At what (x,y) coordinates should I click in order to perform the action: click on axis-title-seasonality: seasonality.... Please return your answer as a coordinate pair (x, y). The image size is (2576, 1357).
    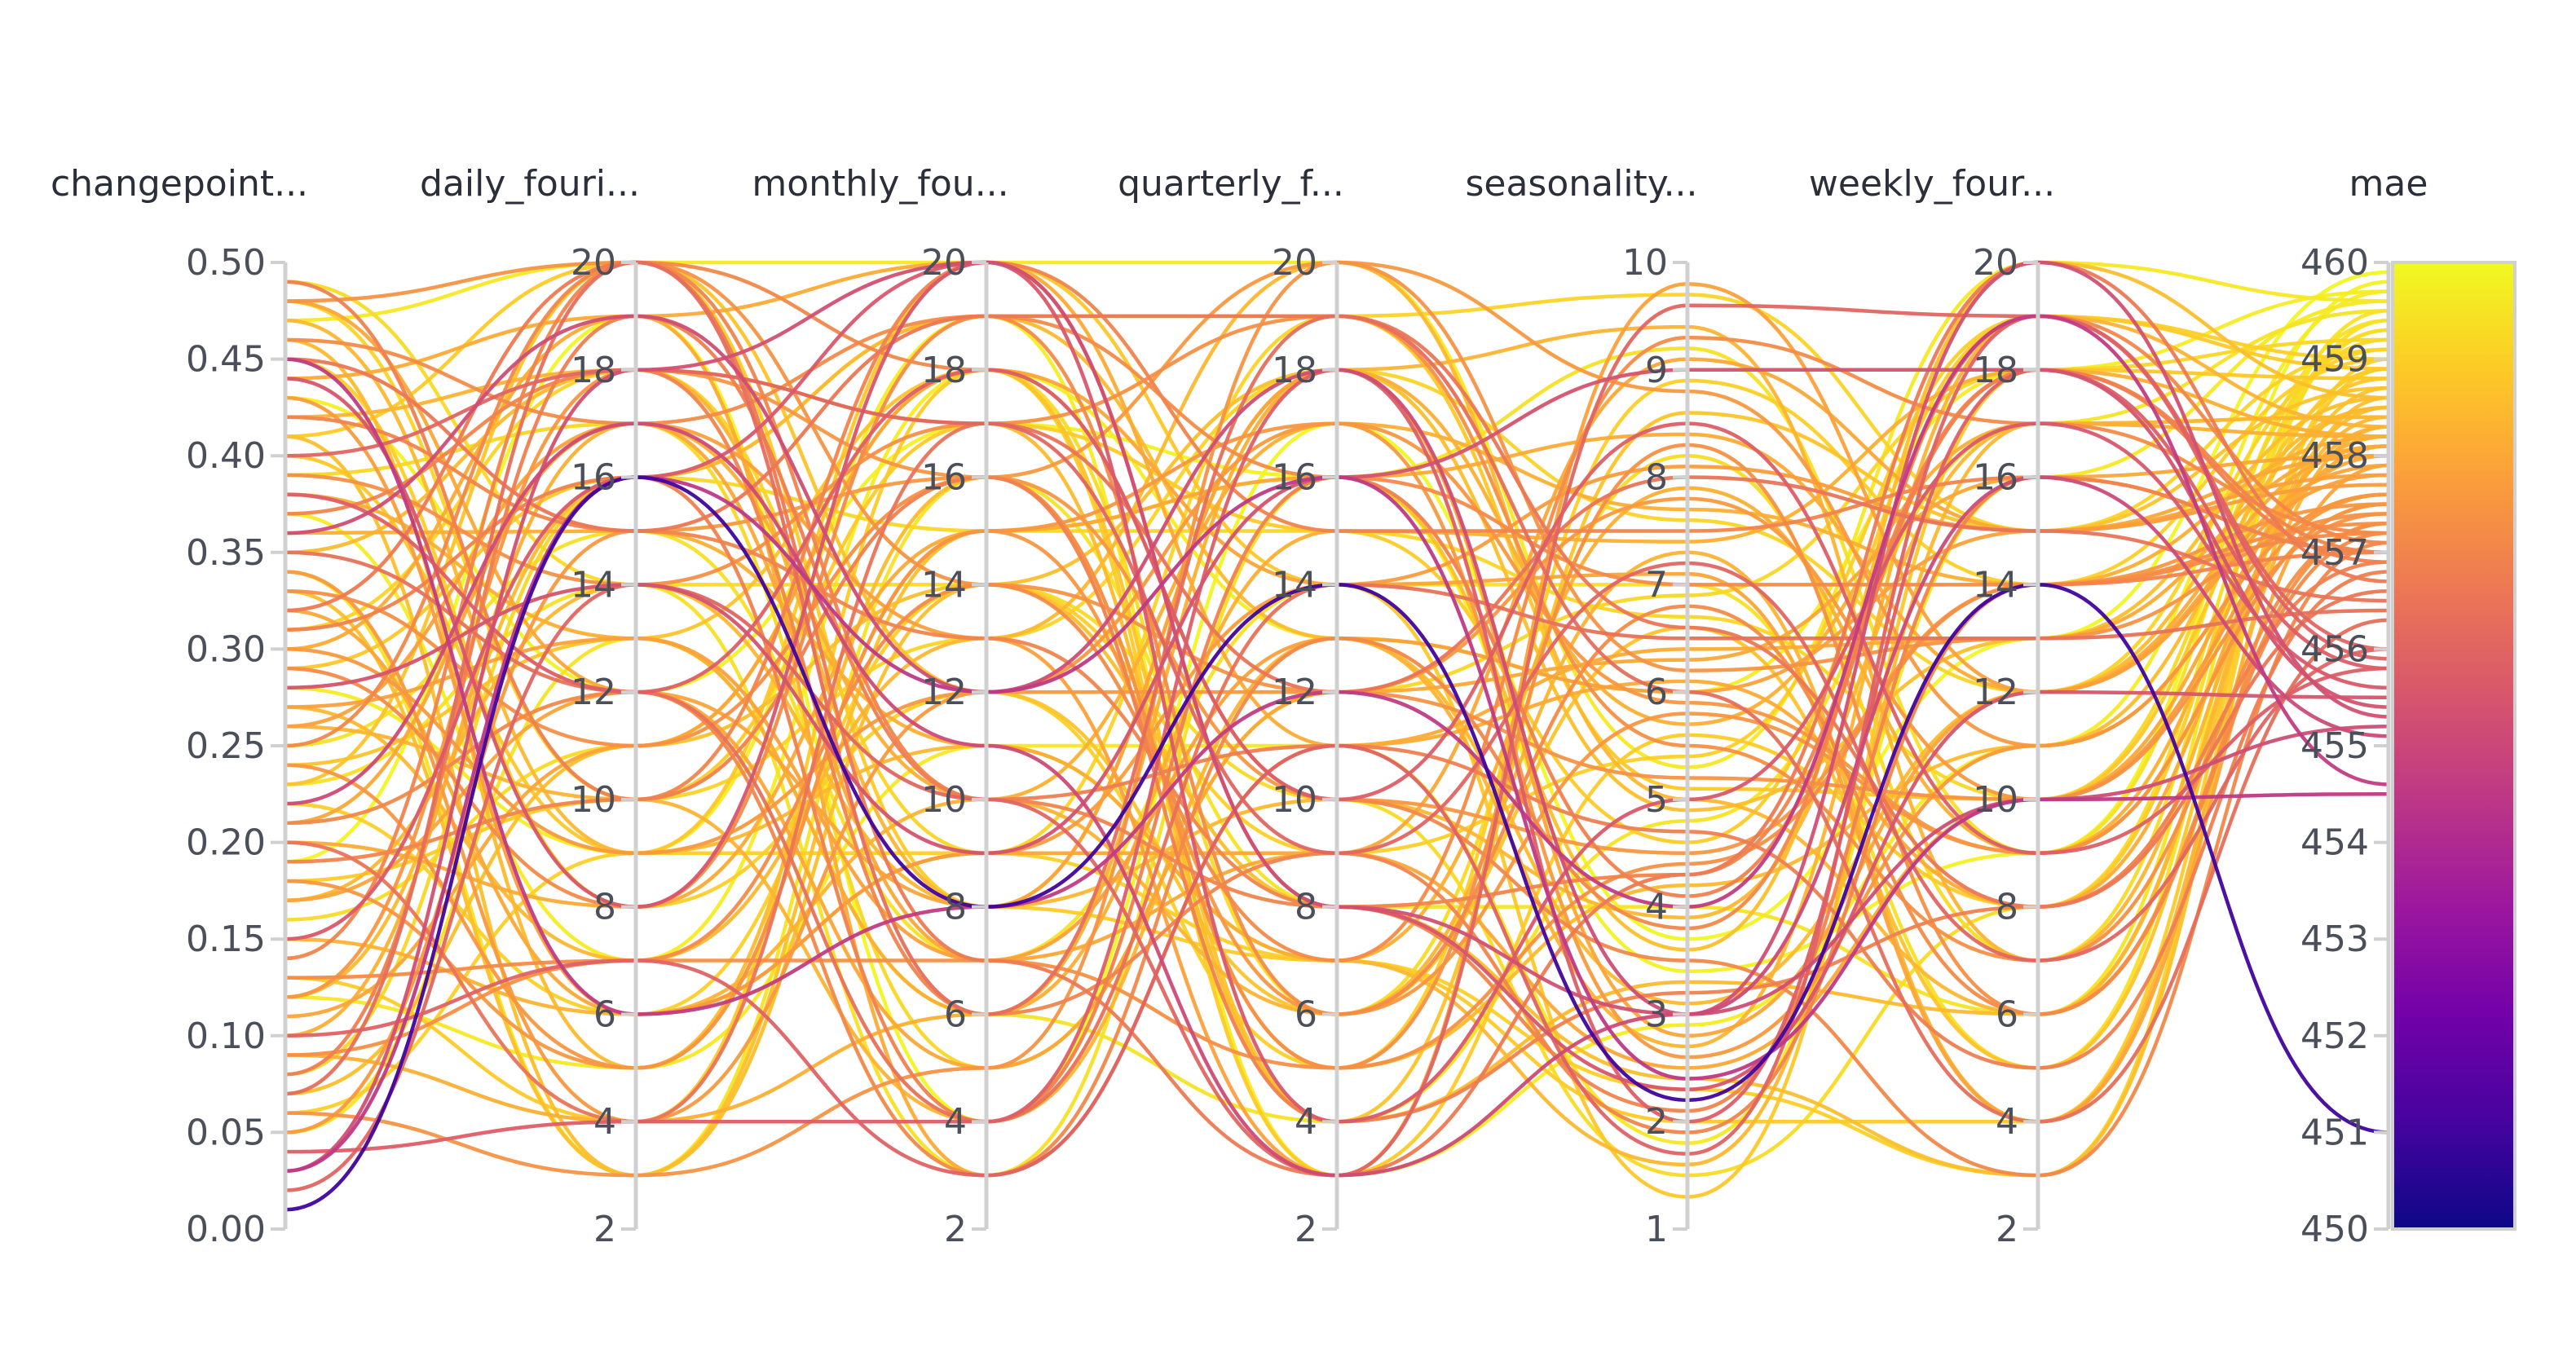
    Looking at the image, I should click on (1581, 184).